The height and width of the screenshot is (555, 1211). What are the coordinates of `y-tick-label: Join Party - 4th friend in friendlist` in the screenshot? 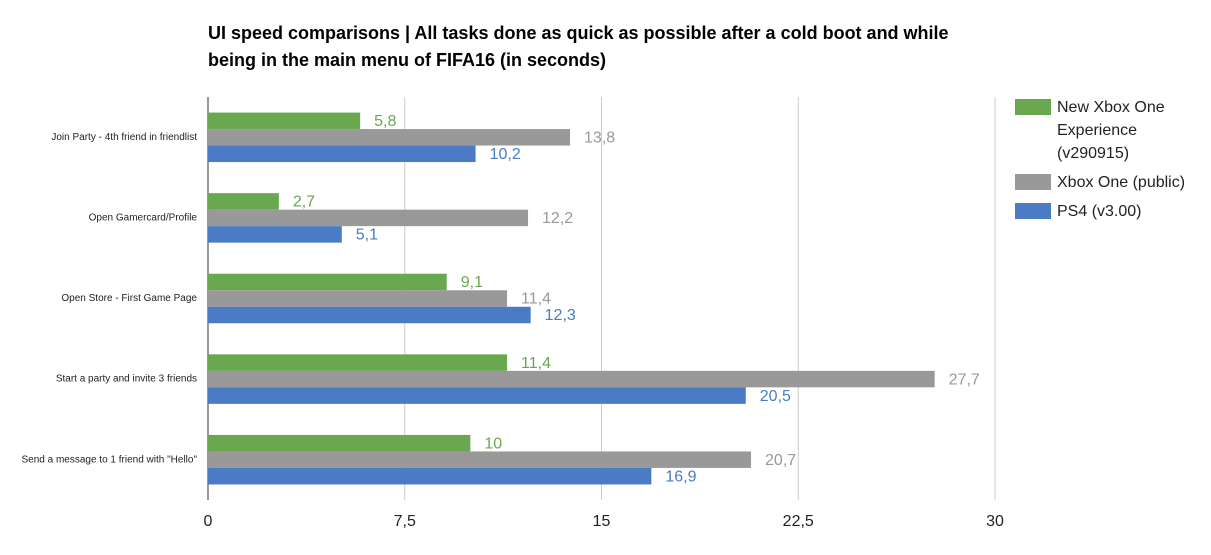 It's located at (124, 137).